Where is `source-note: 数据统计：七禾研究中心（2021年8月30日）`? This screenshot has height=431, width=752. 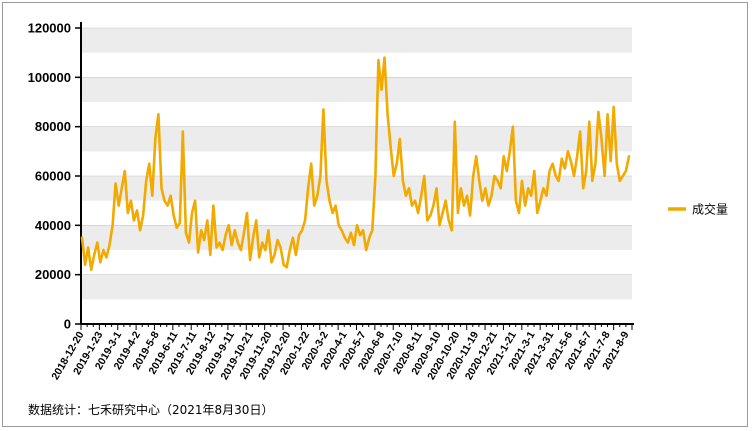
source-note: 数据统计：七禾研究中心（2021年8月30日） is located at coordinates (151, 410).